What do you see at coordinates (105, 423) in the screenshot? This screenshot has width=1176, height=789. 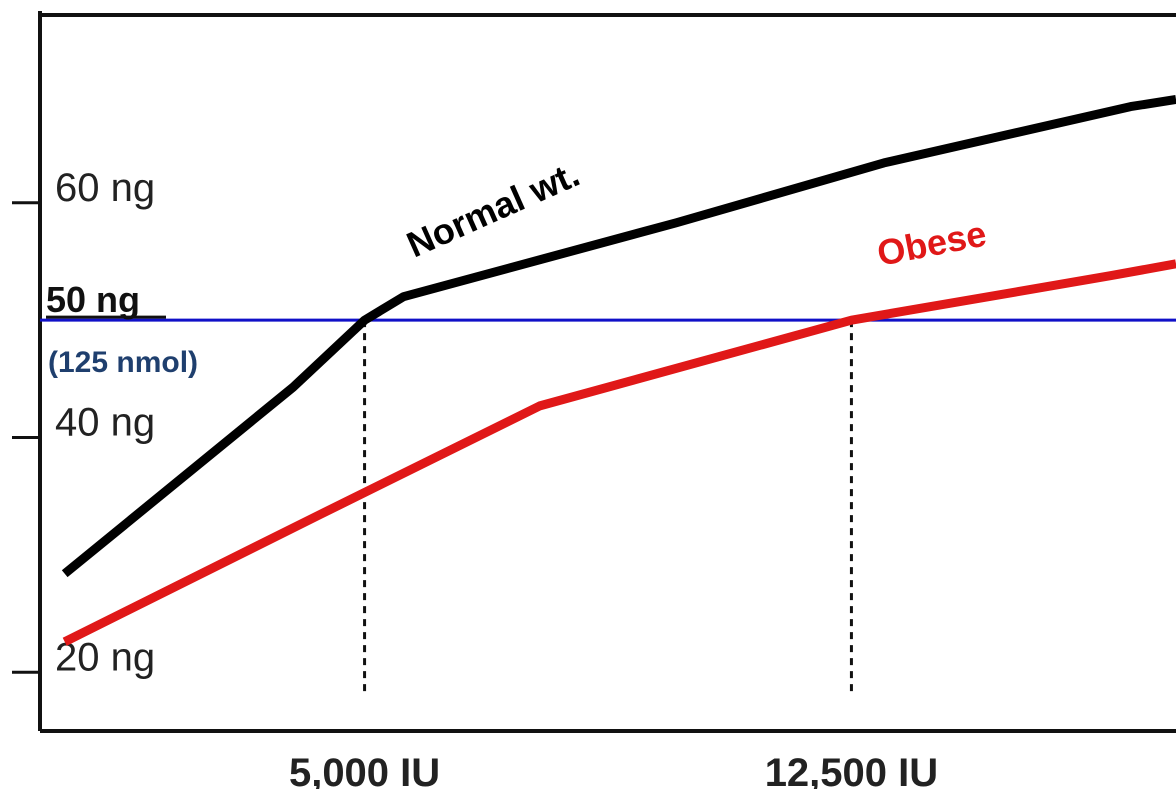 I see `y-tick-label: 40 ng` at bounding box center [105, 423].